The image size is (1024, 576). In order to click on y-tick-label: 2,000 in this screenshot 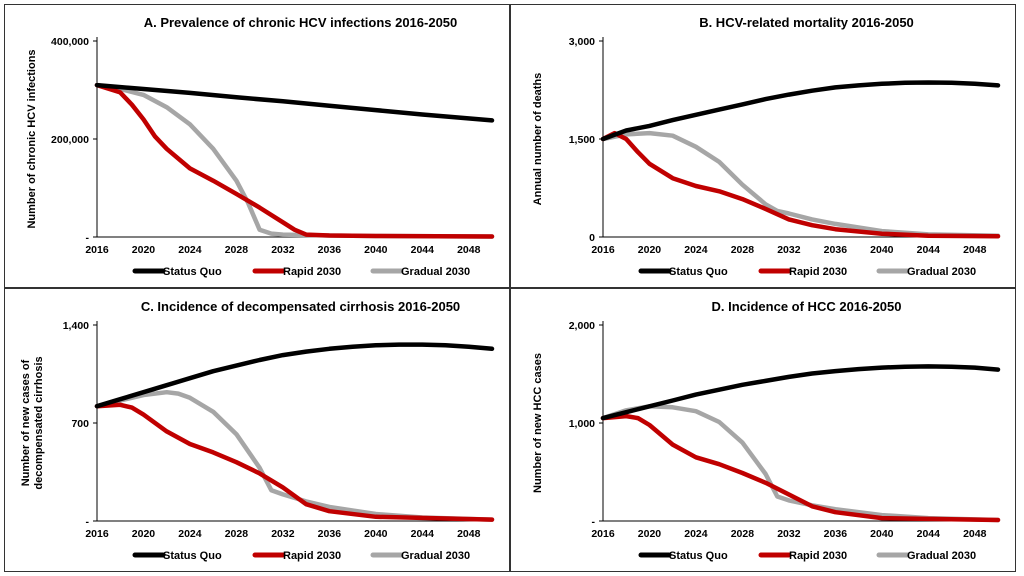, I will do `click(582, 326)`.